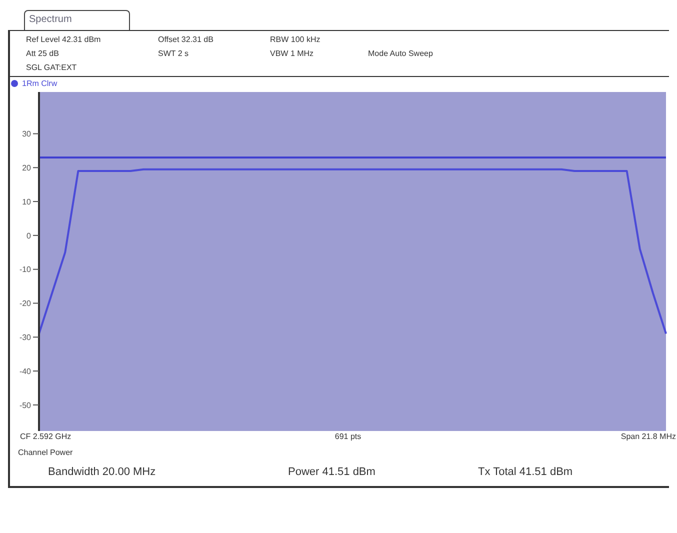  I want to click on y-tick-label: -40, so click(25, 371).